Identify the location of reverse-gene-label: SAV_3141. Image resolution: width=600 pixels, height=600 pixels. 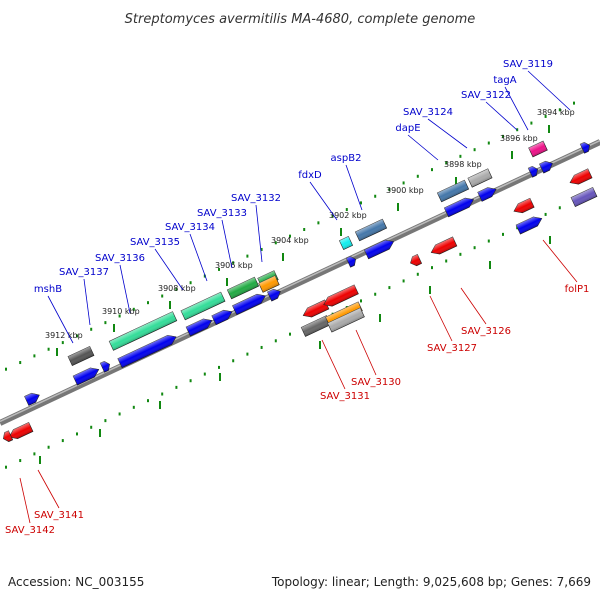
(59, 495).